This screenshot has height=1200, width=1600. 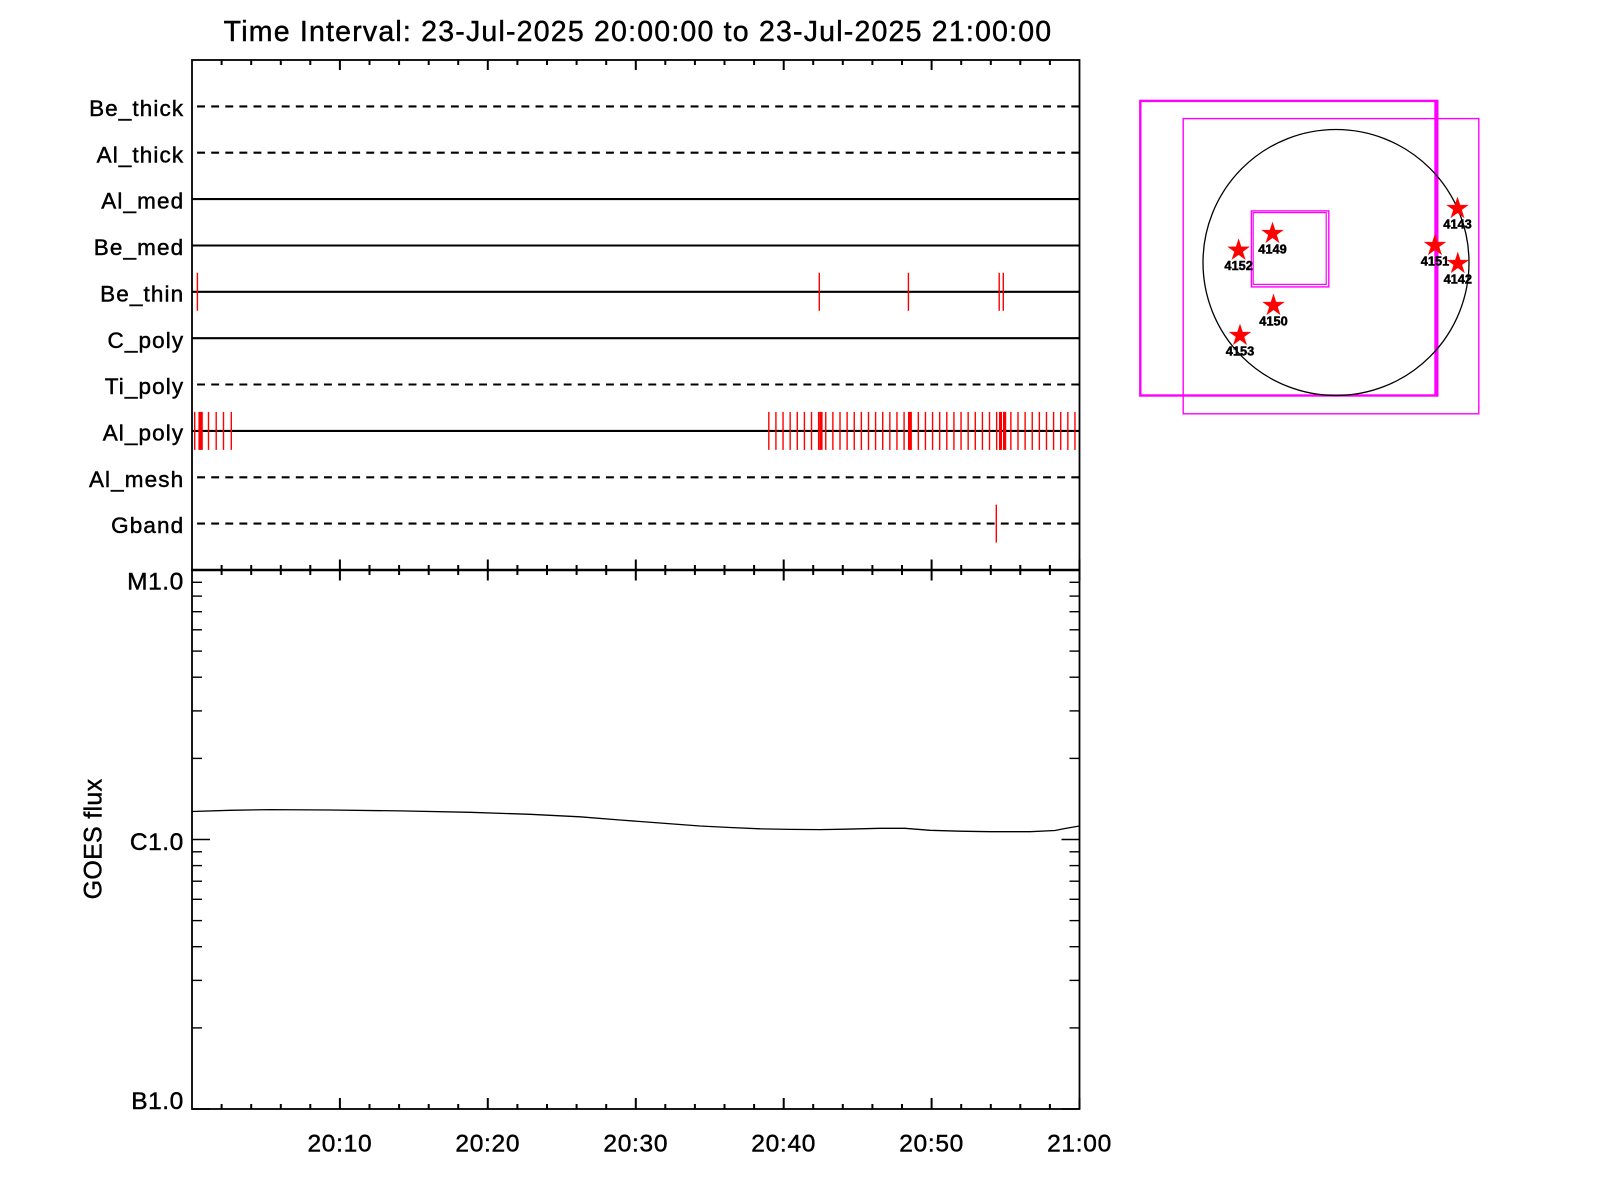 I want to click on svg-text: Al_mesh, so click(x=136, y=479).